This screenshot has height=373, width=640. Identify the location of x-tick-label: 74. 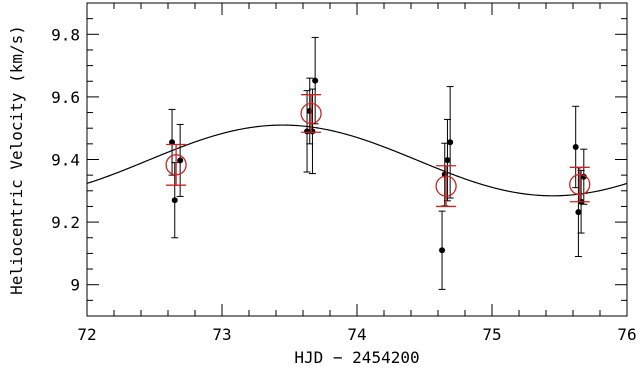
(356, 334).